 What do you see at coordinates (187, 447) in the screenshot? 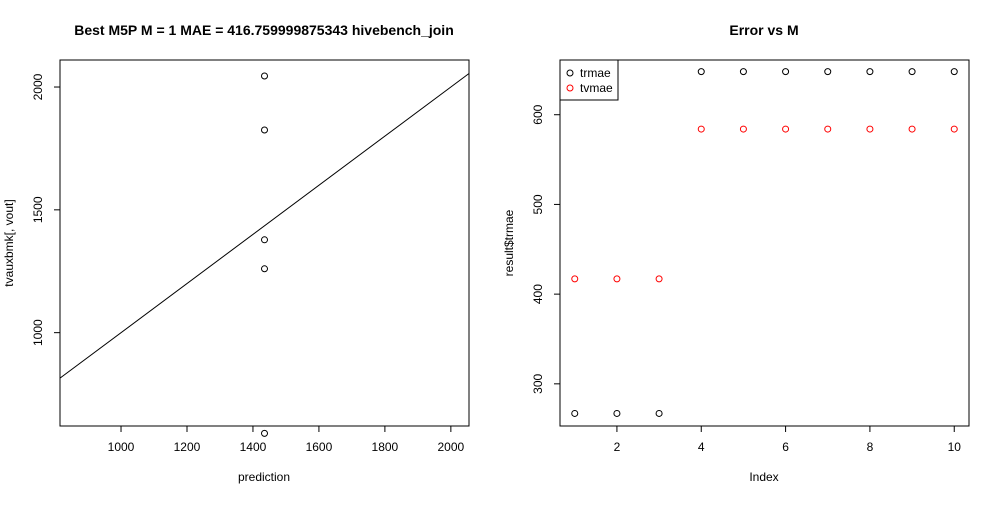
I see `left-x-tick-label: 1200` at bounding box center [187, 447].